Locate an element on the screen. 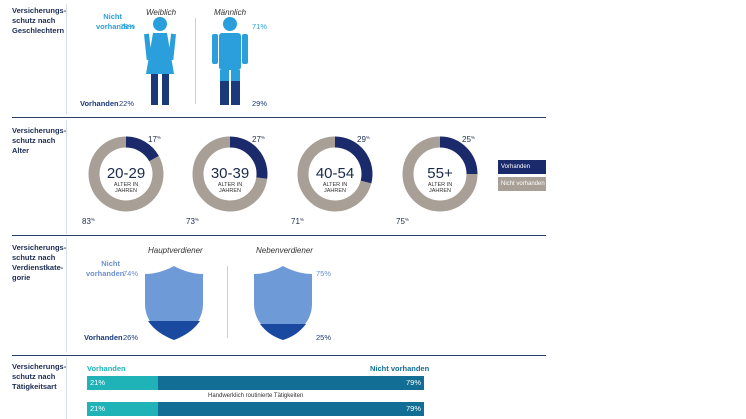  hauptverdiener-shield-icon is located at coordinates (174, 303).